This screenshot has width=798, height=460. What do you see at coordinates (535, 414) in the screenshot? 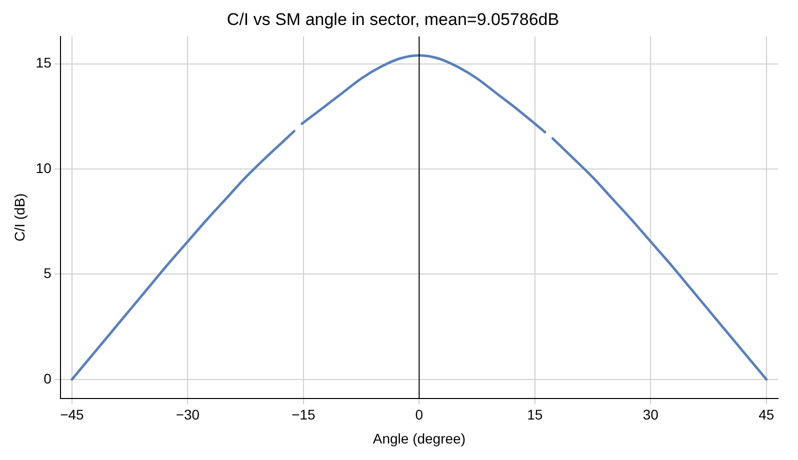
I see `x-tick-label: 15` at bounding box center [535, 414].